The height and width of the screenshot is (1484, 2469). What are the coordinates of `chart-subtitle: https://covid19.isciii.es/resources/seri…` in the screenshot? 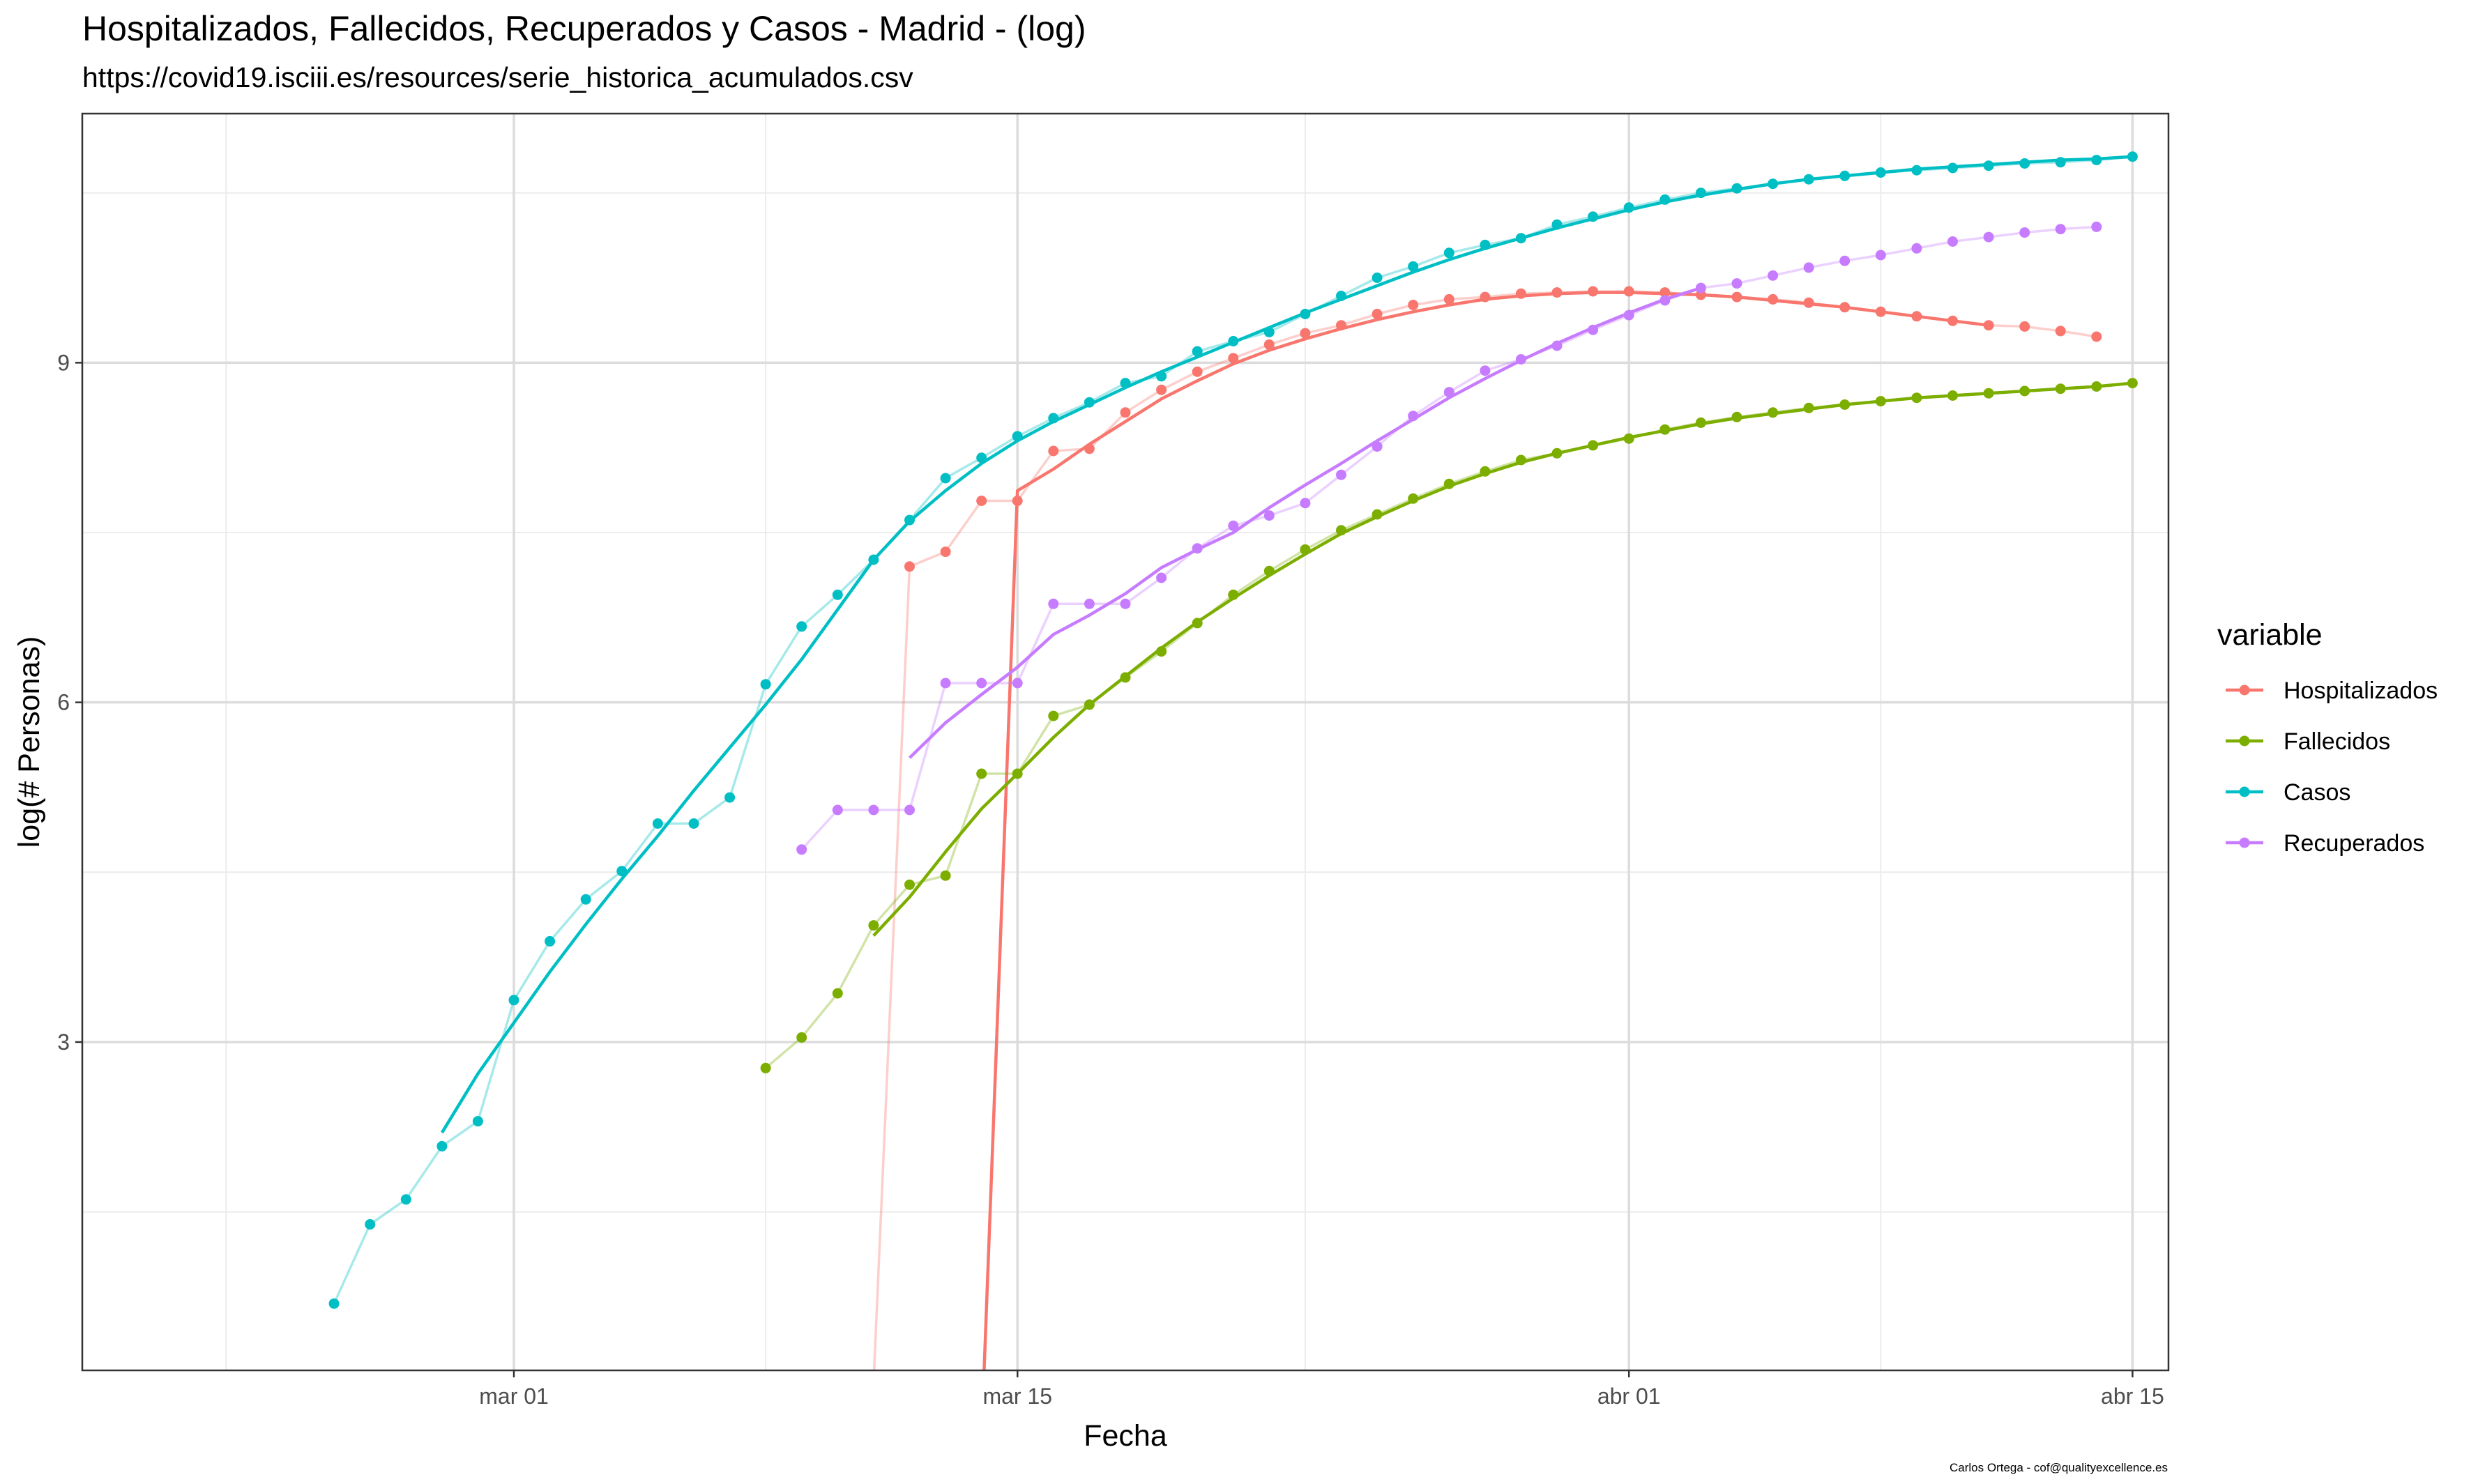 It's located at (497, 77).